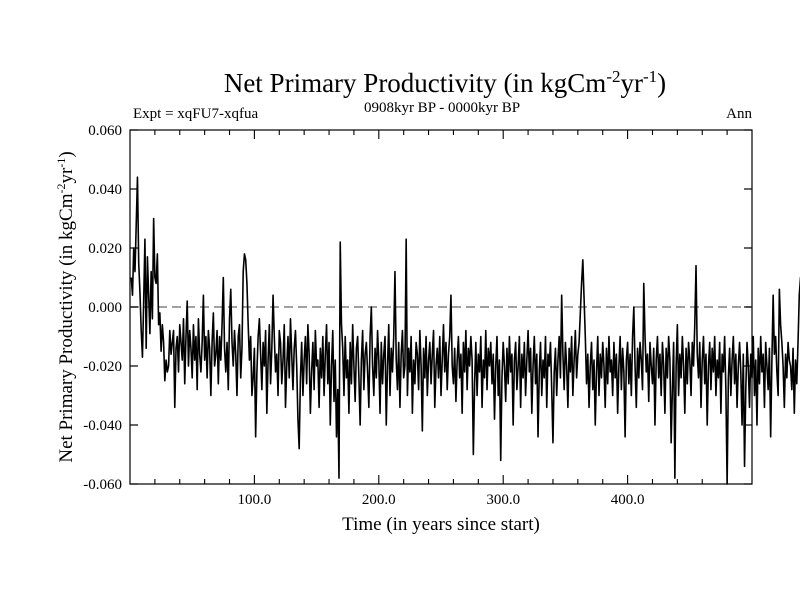 This screenshot has width=800, height=600. What do you see at coordinates (105, 190) in the screenshot?
I see `y-tick-label-1: 0.040` at bounding box center [105, 190].